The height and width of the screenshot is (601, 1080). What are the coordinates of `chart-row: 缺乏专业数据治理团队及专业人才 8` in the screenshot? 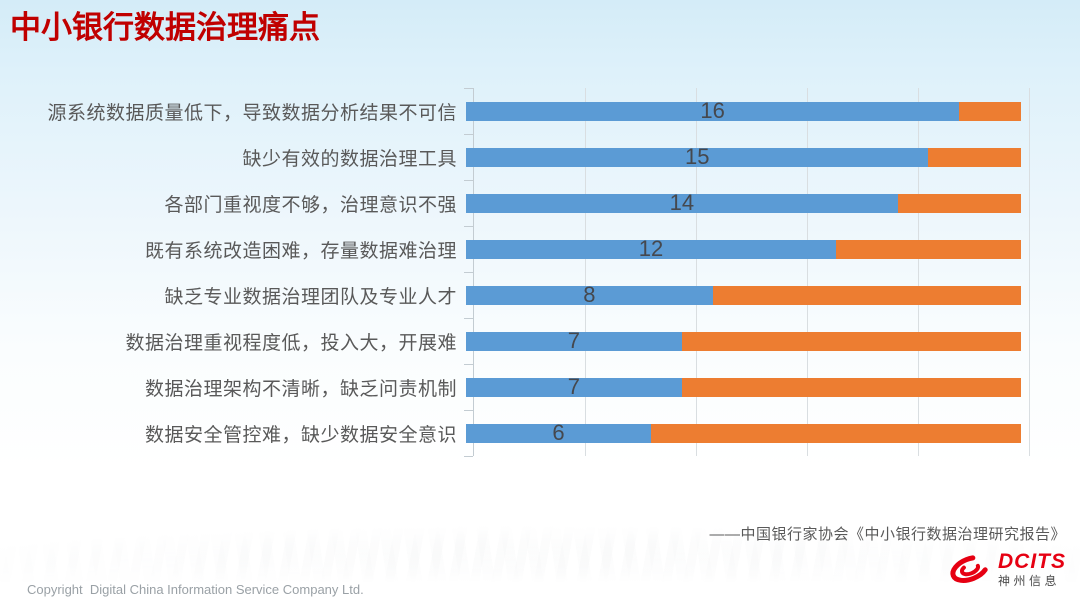 It's located at (540, 295).